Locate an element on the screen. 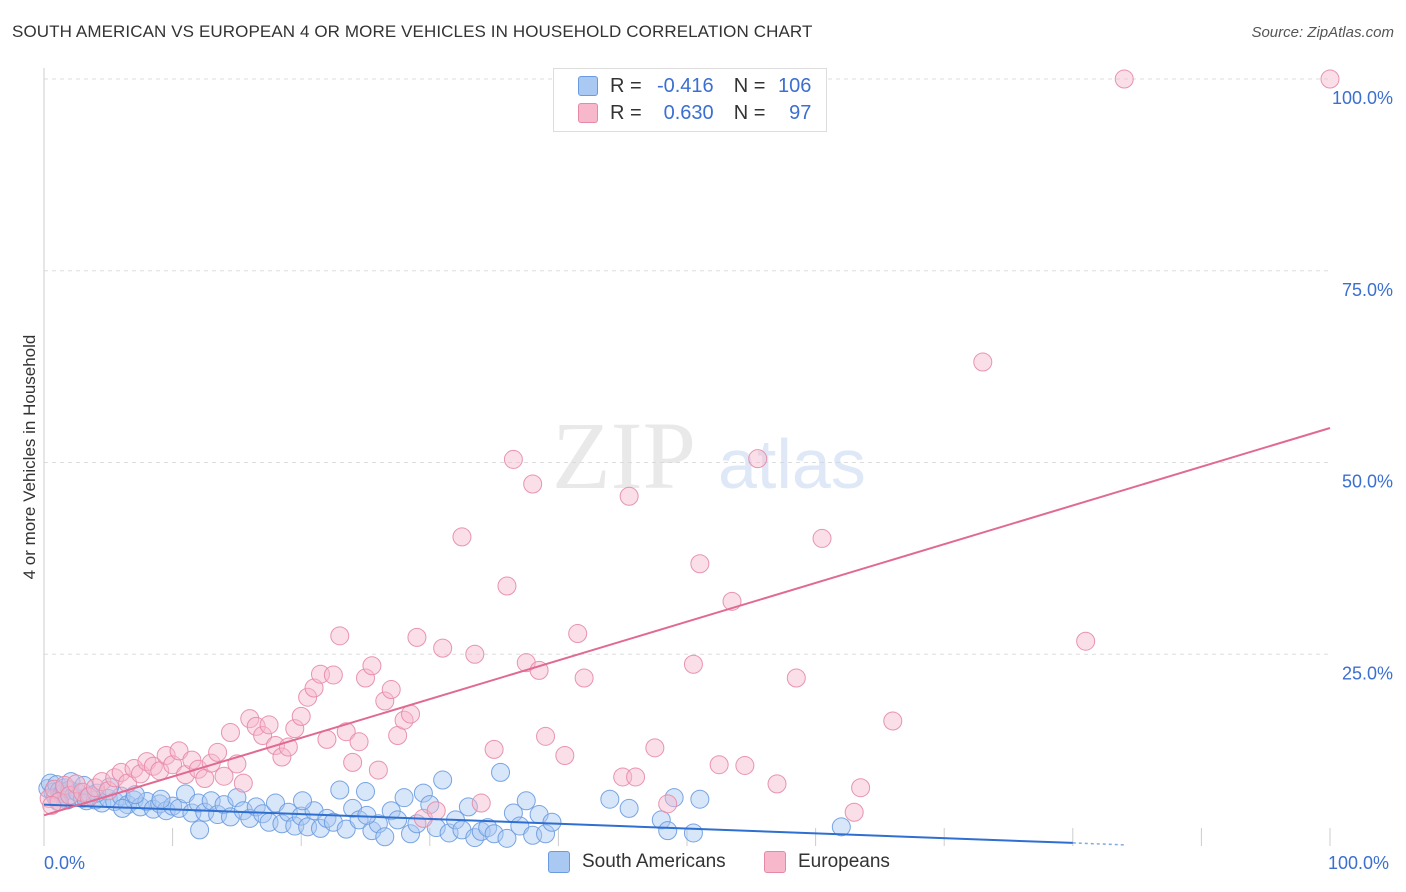 The image size is (1406, 892). y-tick-labels: 100.0% 75.0% 50.0% 25.0% is located at coordinates (1362, 385).